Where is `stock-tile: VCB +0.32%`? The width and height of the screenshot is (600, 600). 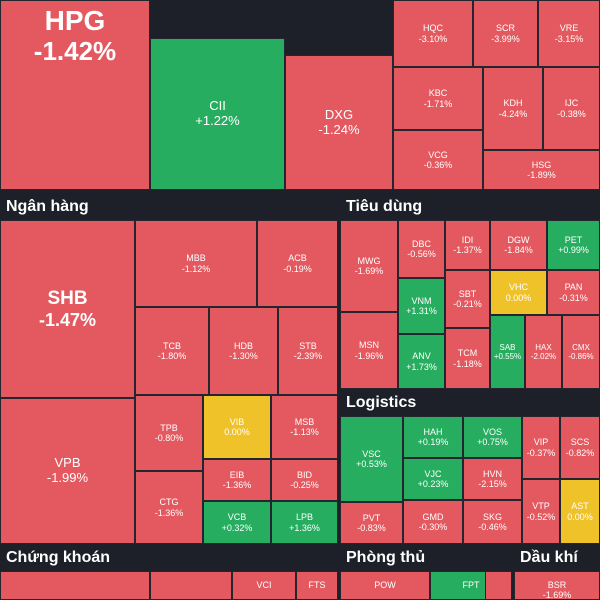
stock-tile: VCB +0.32% is located at coordinates (237, 522).